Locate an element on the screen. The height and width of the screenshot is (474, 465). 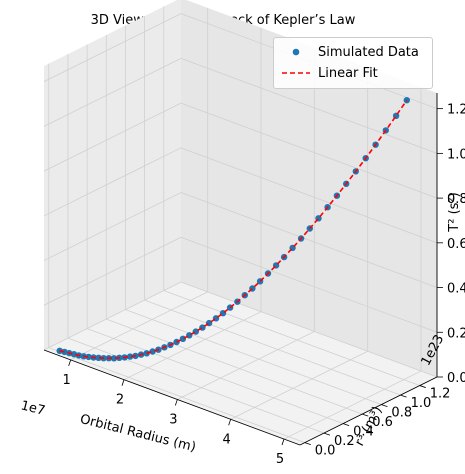
legend-dashed-line-icon is located at coordinates (296, 73).